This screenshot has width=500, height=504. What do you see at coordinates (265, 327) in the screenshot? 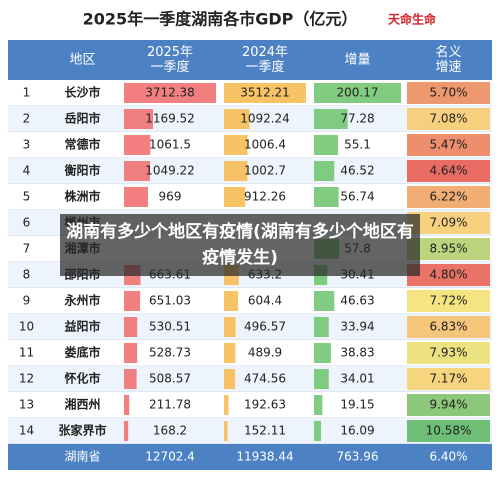
I see `table-cell: 496.57` at bounding box center [265, 327].